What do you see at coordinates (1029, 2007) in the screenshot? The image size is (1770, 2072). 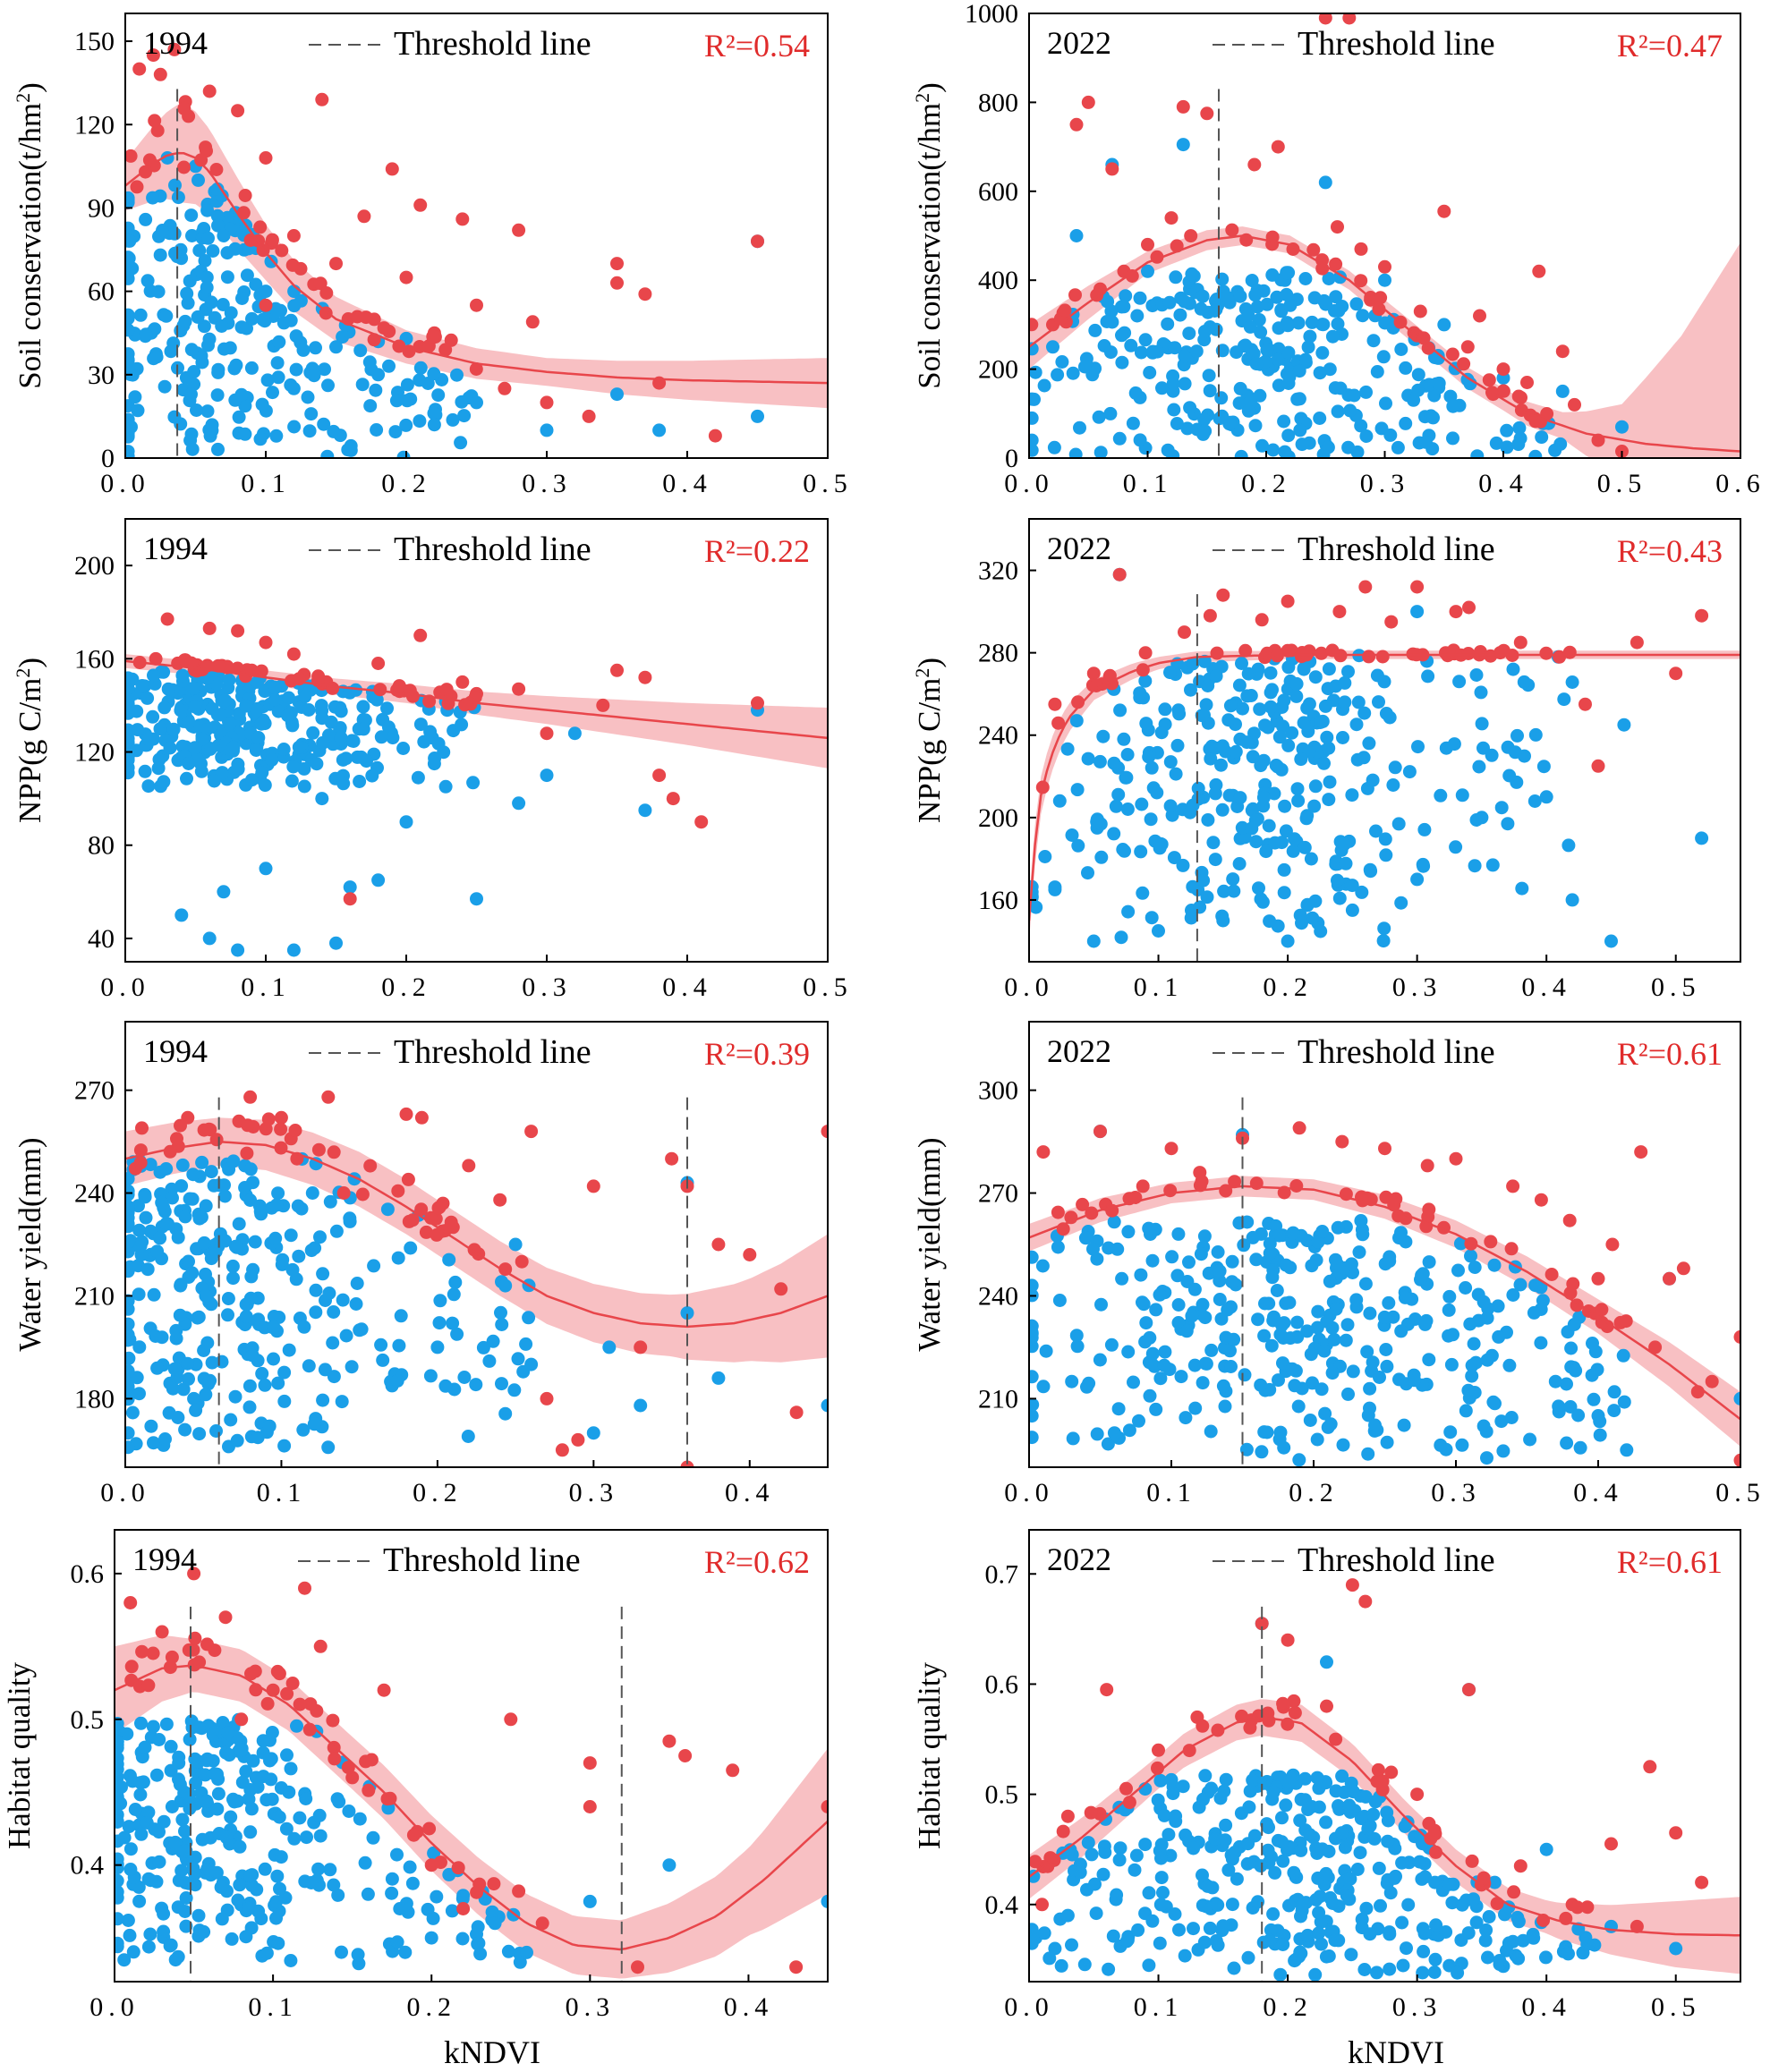 I see `x-tick-label: 0.0` at bounding box center [1029, 2007].